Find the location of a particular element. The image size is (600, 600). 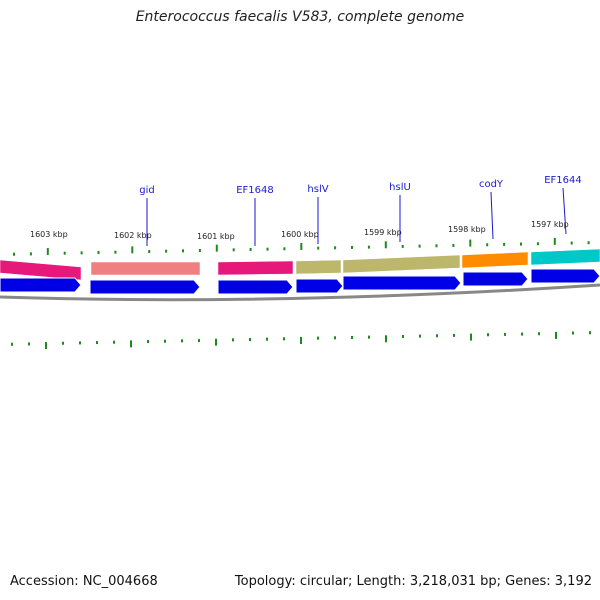

kbp-label: 1599 kbp is located at coordinates (383, 232).